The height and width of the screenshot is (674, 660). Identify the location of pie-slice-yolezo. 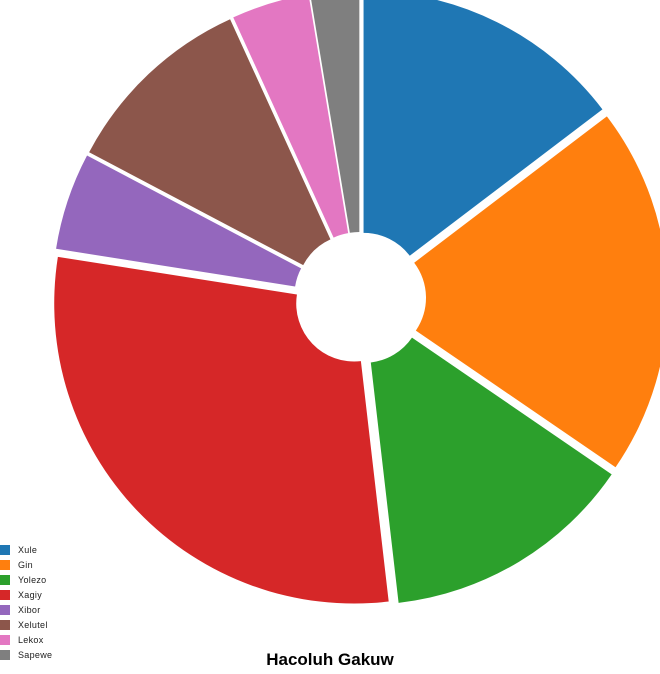
(491, 470).